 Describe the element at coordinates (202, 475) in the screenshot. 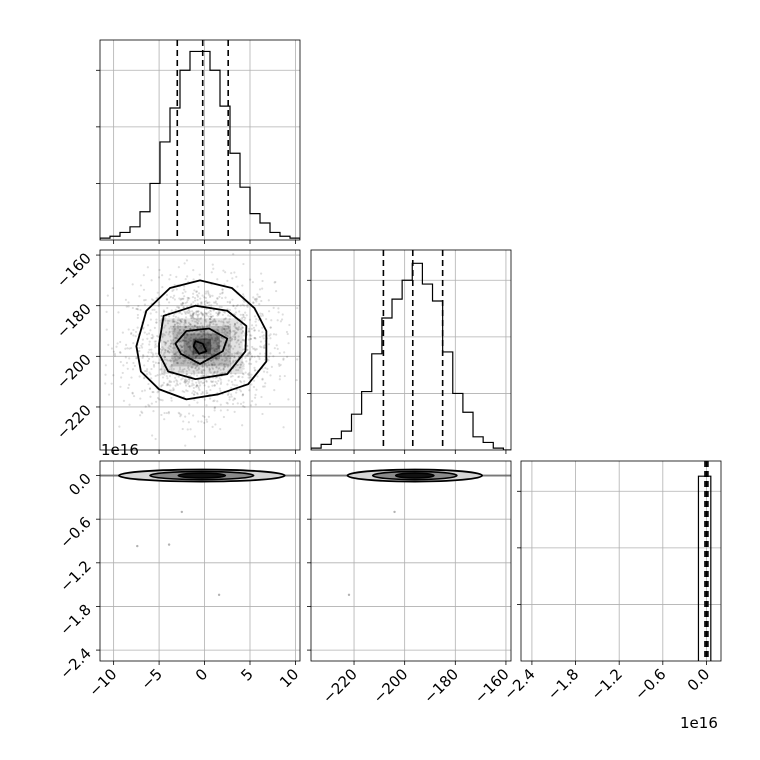

I see `contour-line` at that location.